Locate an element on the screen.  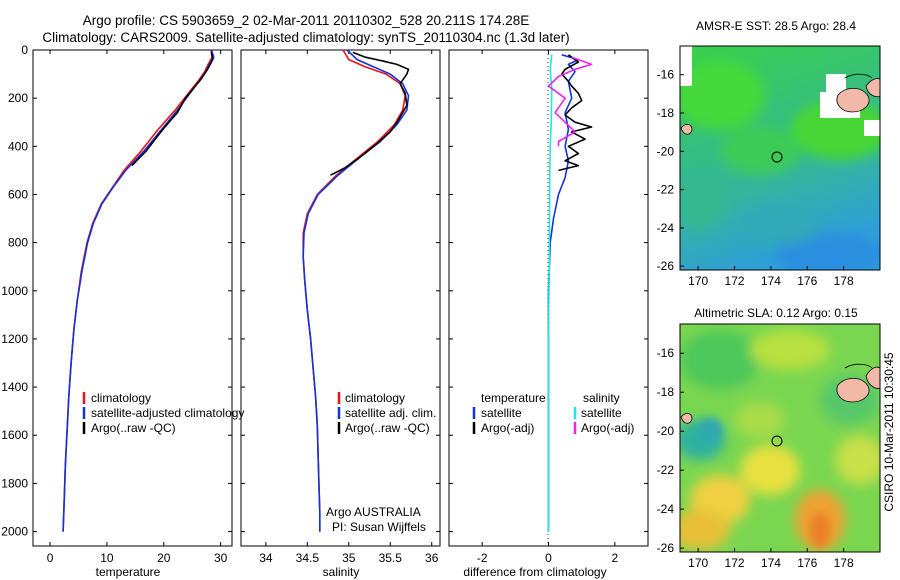
legend-title-salinity: salinity is located at coordinates (601, 398).